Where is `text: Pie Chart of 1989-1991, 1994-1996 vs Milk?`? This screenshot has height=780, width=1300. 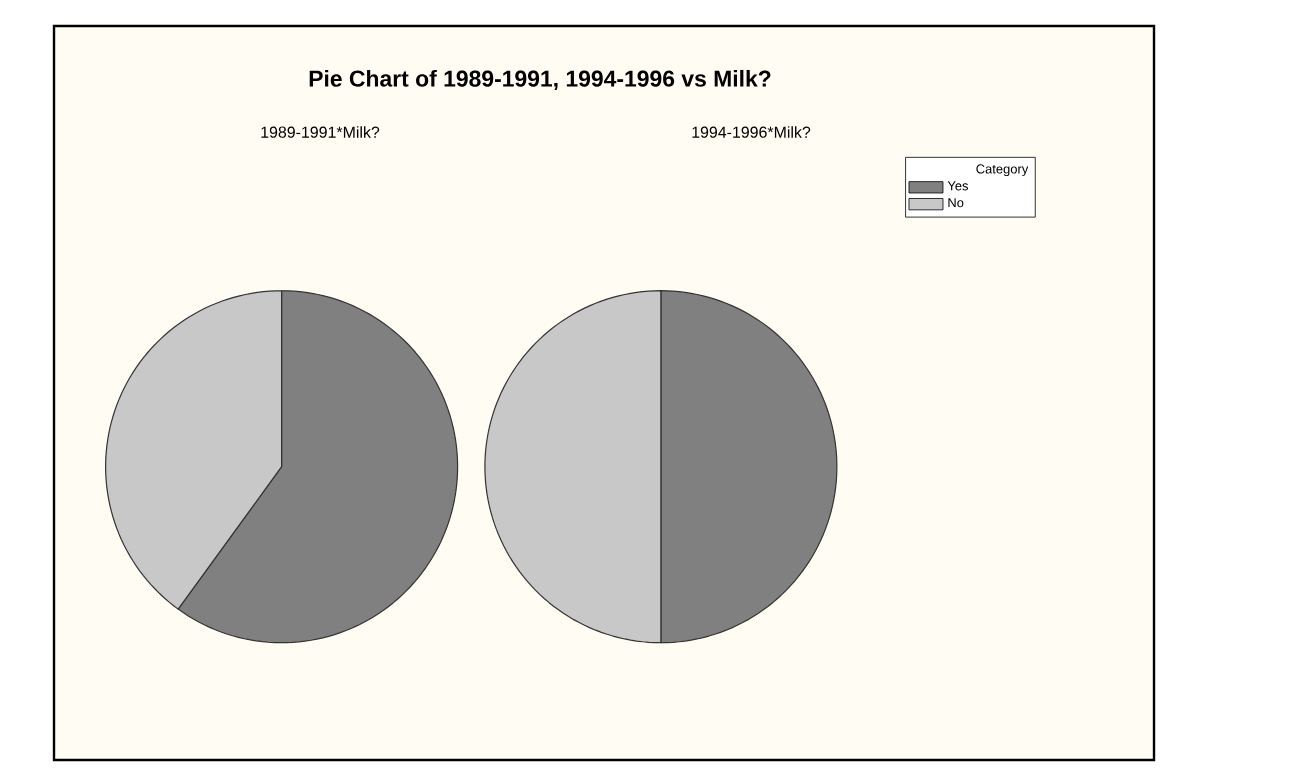 text: Pie Chart of 1989-1991, 1994-1996 vs Milk? is located at coordinates (540, 80).